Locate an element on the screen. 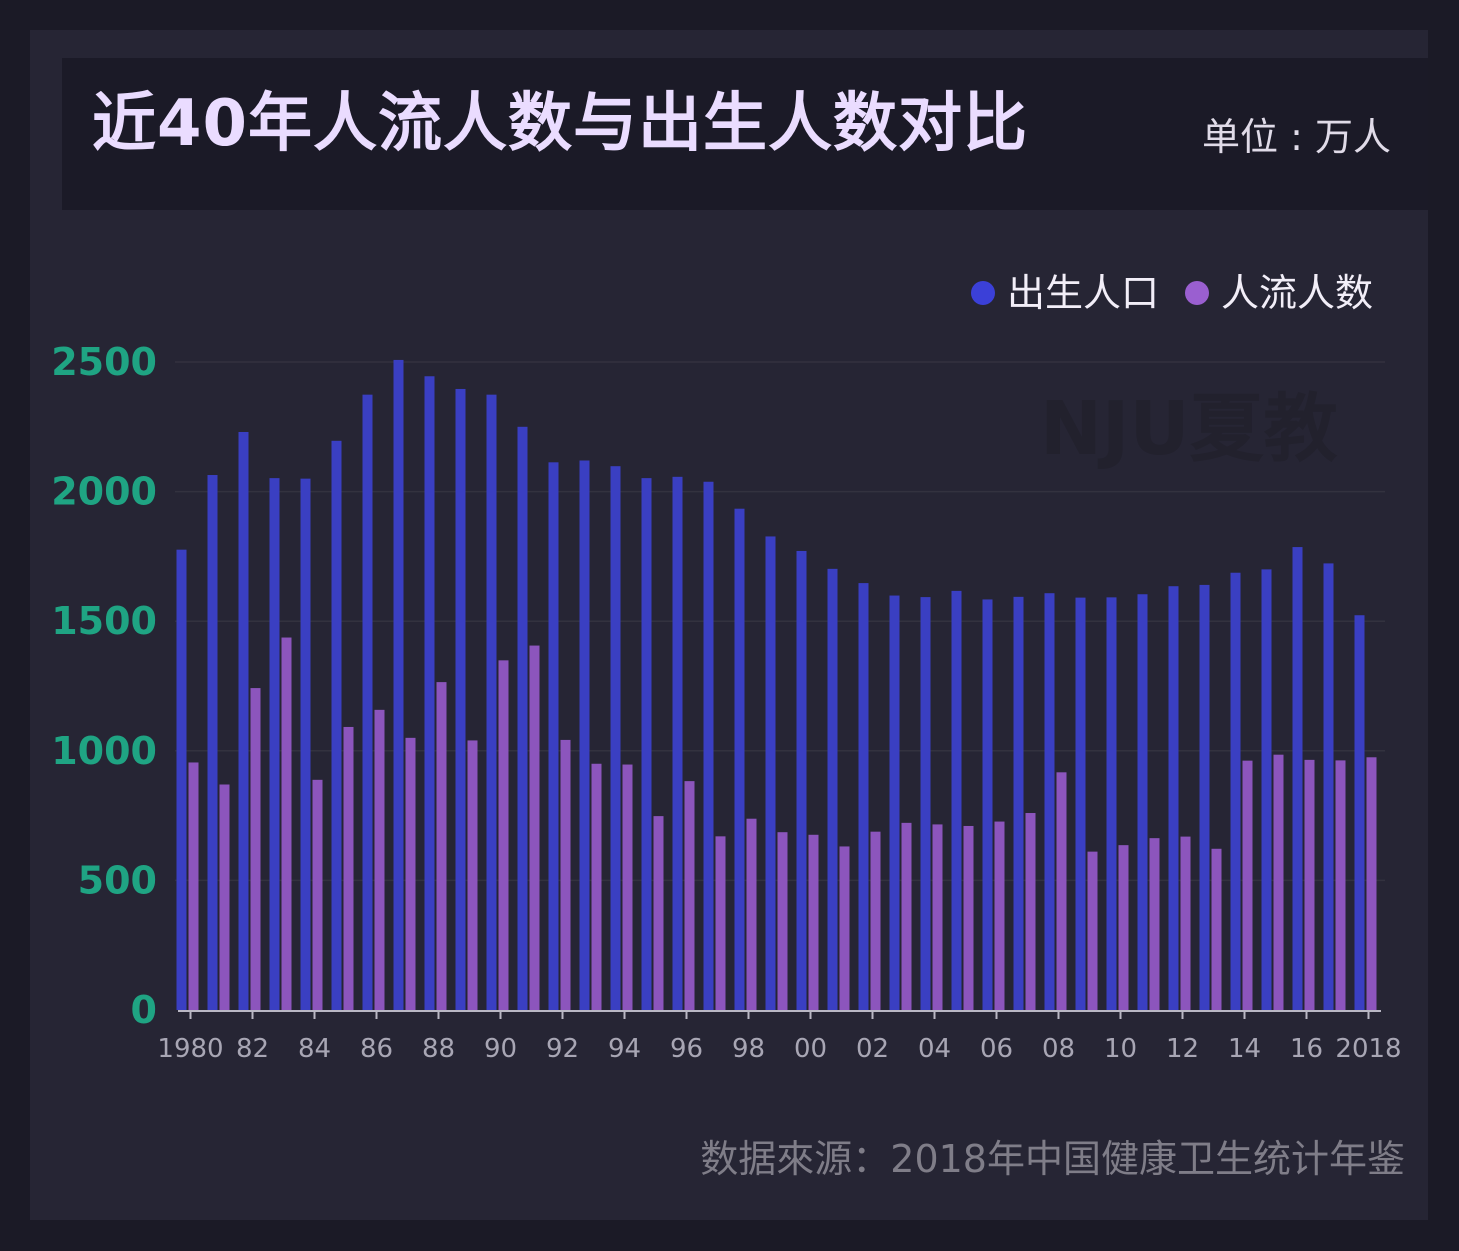 The height and width of the screenshot is (1251, 1459). bar-birth-1996 is located at coordinates (677, 743).